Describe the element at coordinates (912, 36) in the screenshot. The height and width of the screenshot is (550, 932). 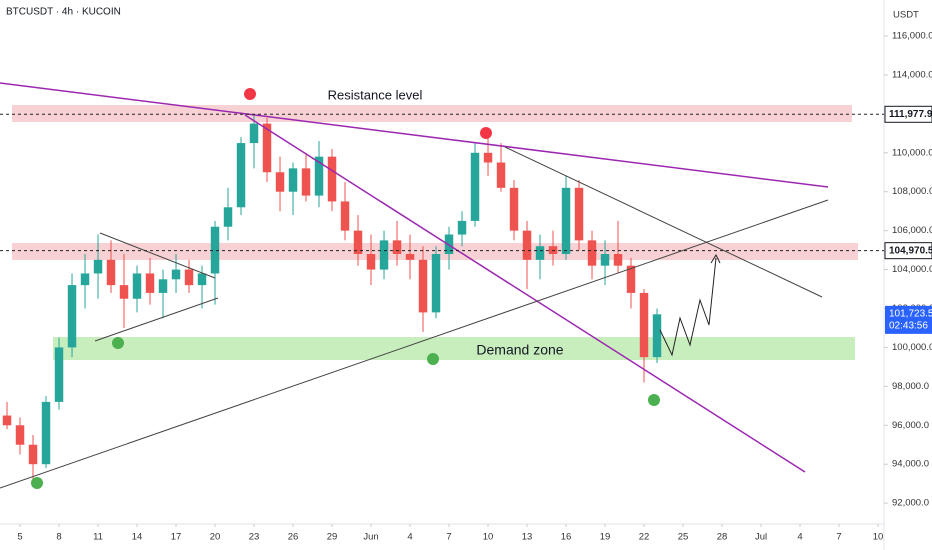
I see `y-tick-label: 116,000.0` at that location.